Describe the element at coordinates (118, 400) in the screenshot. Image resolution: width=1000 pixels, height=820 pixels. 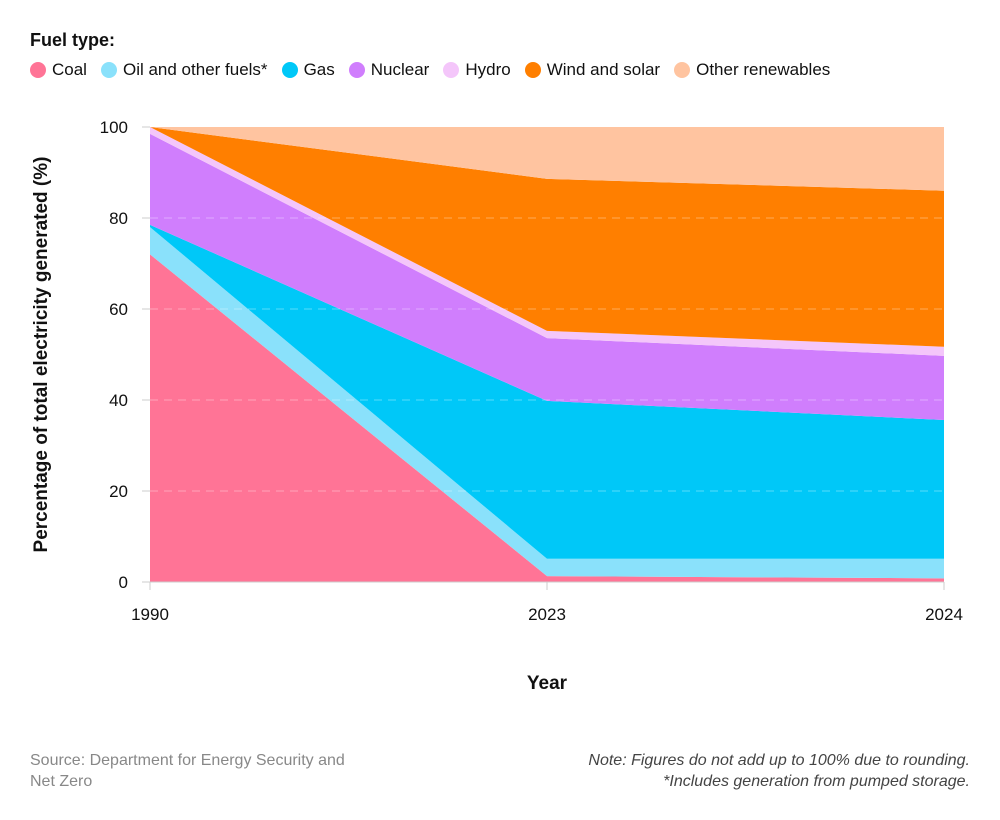
I see `y-tick-label: 40` at that location.